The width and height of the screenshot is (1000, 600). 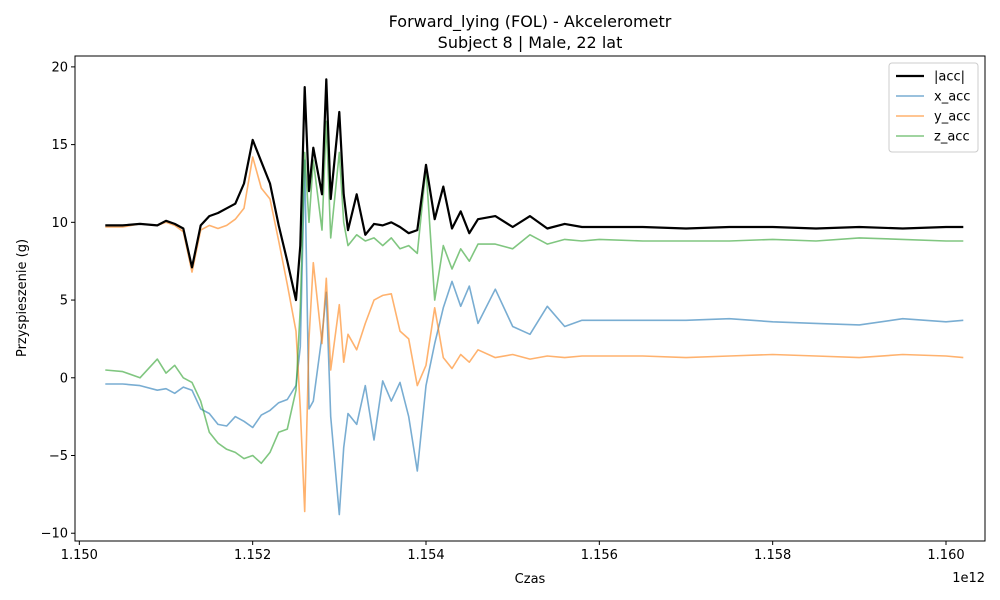 I want to click on y-tick-label: −5, so click(x=58, y=456).